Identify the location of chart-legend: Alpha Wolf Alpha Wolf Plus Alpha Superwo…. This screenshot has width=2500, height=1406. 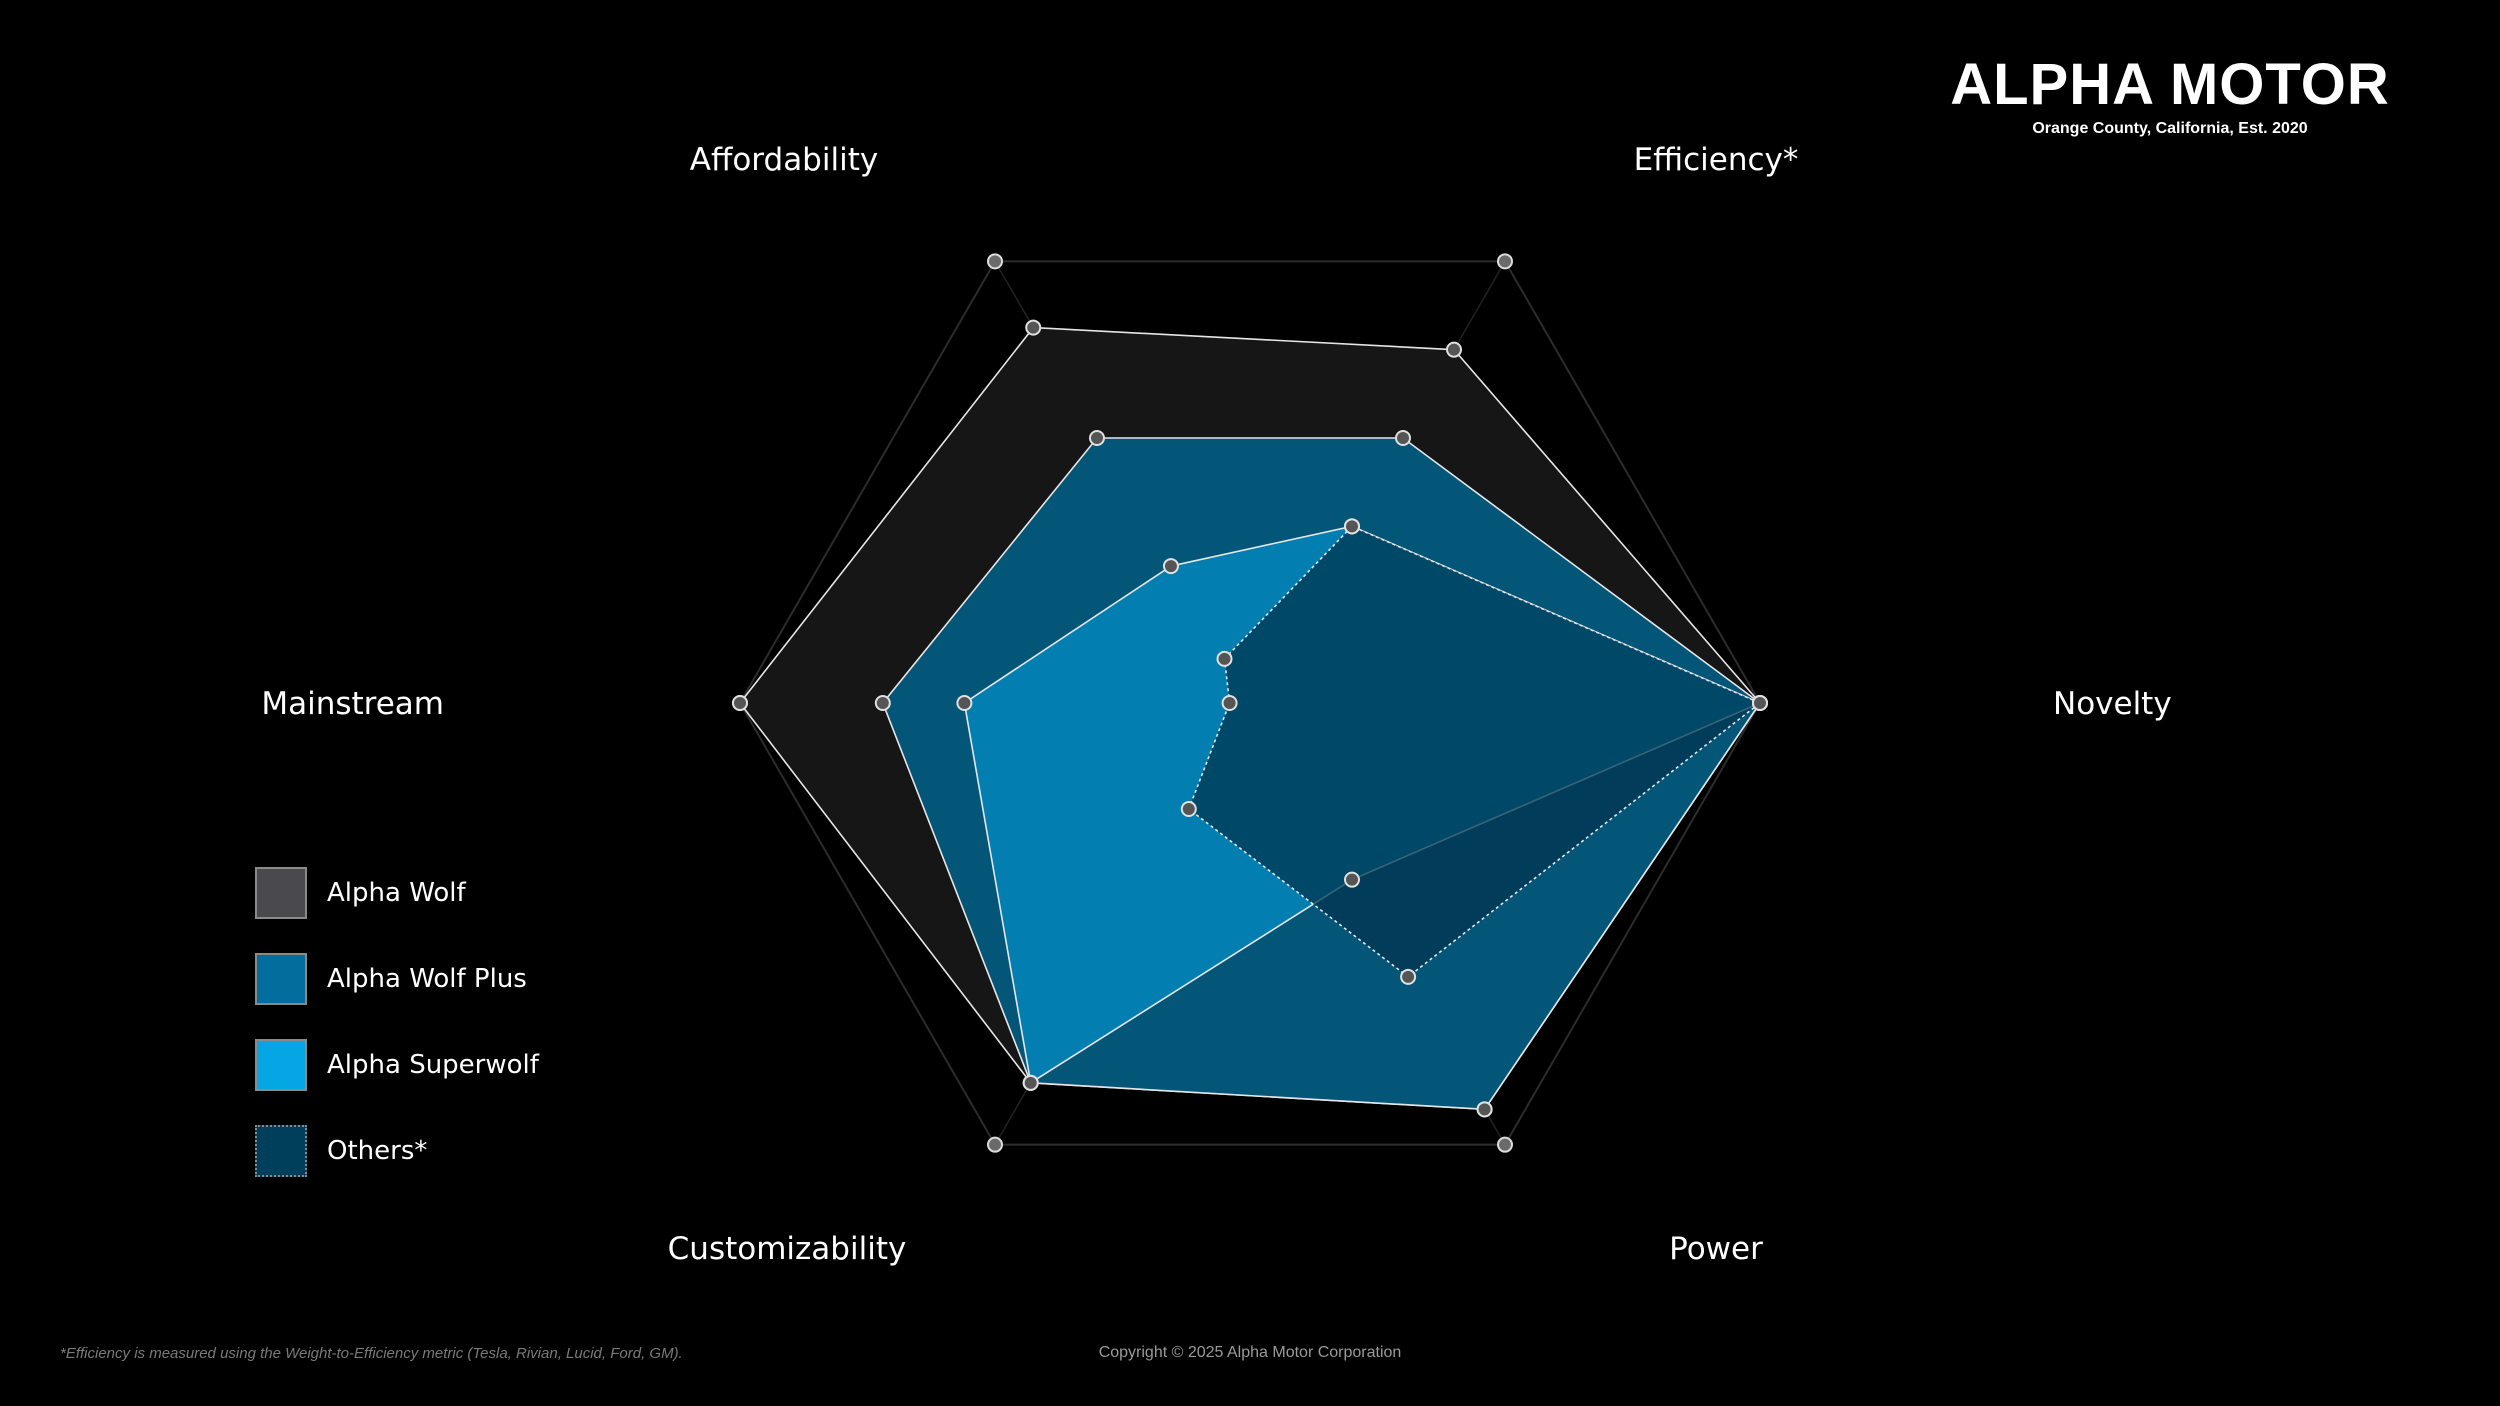
(397, 1038).